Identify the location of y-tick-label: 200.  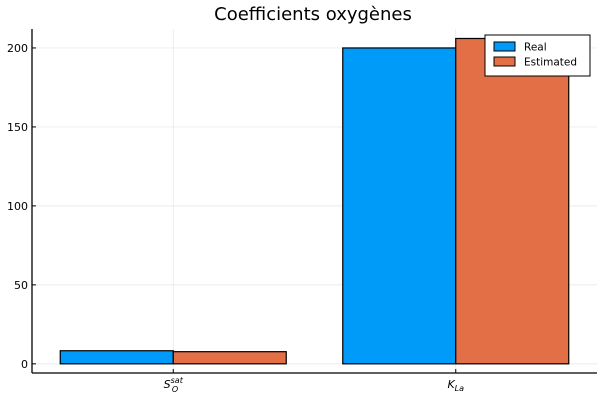
(17, 48).